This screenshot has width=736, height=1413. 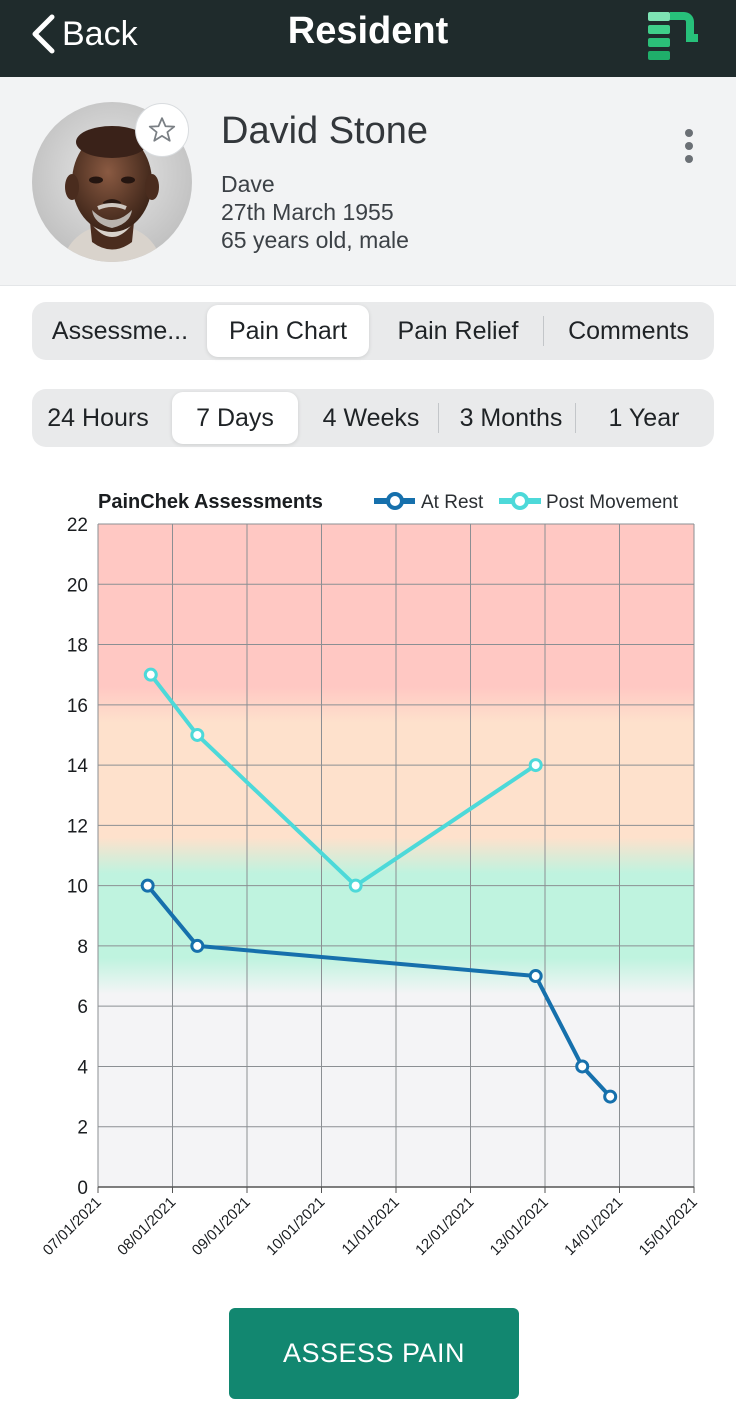 What do you see at coordinates (458, 330) in the screenshot?
I see `tab-pain-relief: Pain Relief` at bounding box center [458, 330].